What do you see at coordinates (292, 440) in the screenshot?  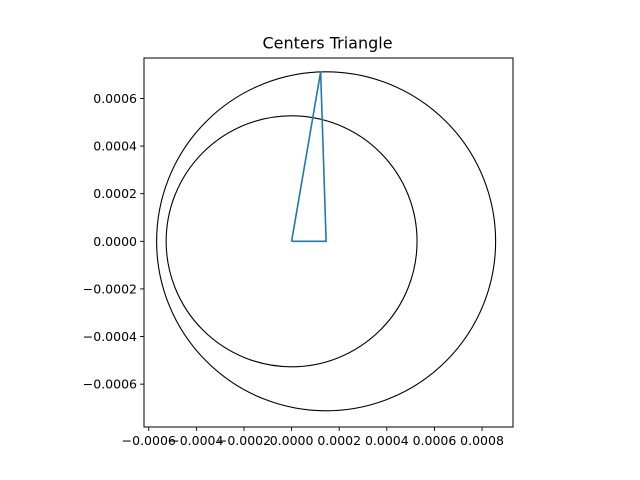 I see `x-tick-label: 0.0000` at bounding box center [292, 440].